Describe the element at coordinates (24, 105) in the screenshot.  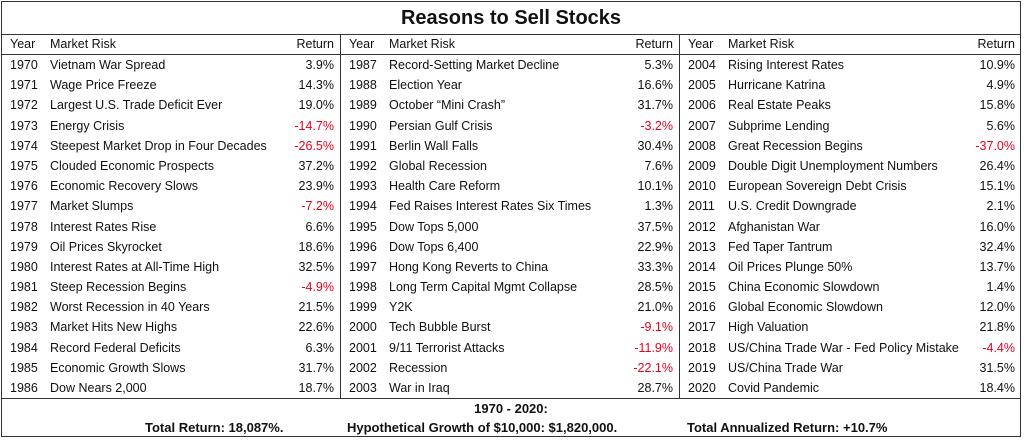
I see `year-cell: 1972` at that location.